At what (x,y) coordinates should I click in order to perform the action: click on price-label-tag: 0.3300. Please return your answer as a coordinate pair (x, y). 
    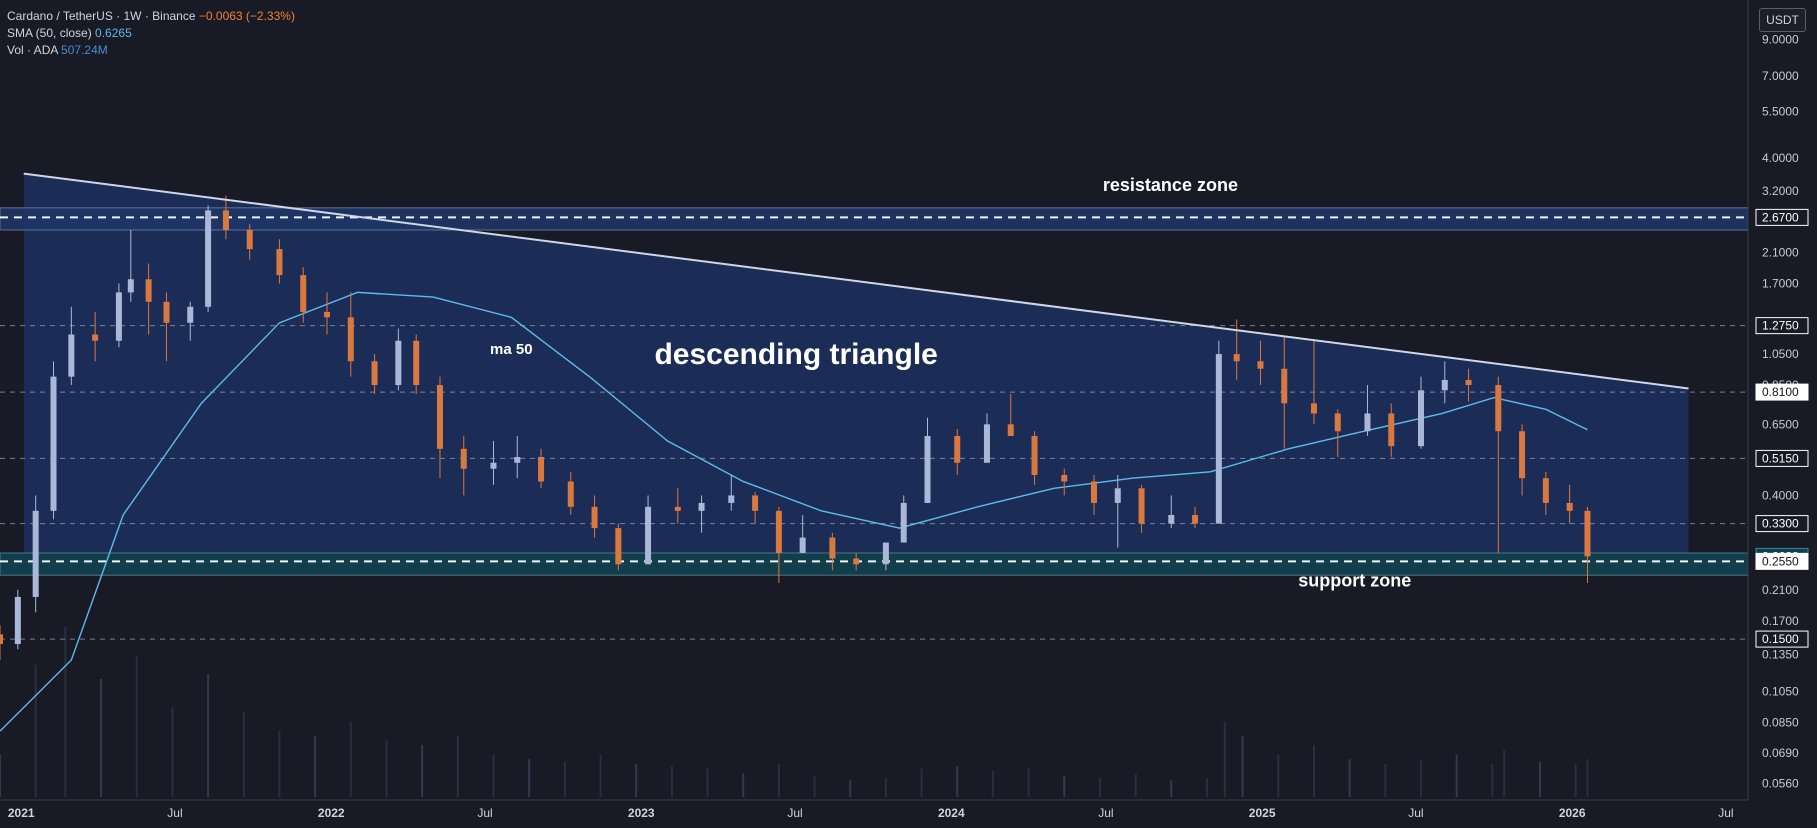
    Looking at the image, I should click on (1782, 524).